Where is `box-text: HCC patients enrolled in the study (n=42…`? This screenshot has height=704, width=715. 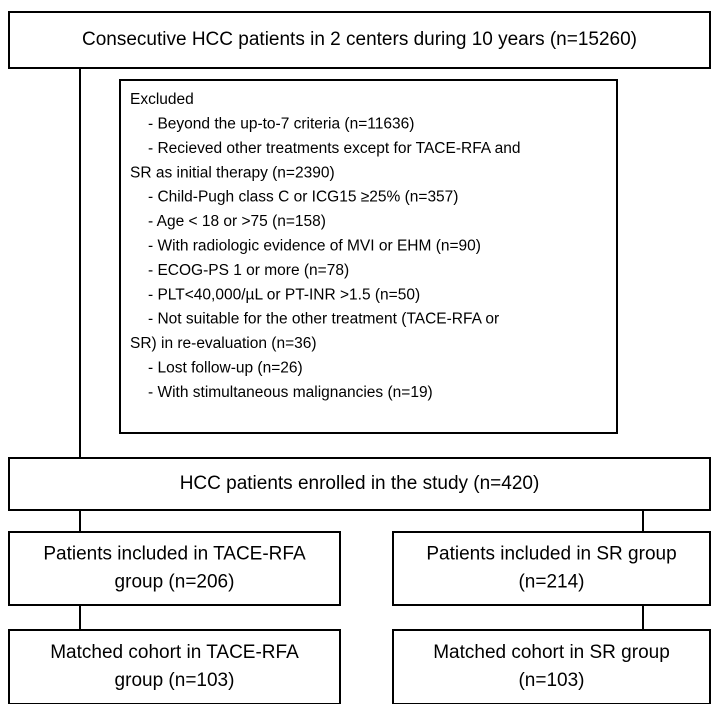
box-text: HCC patients enrolled in the study (n=42… is located at coordinates (360, 483).